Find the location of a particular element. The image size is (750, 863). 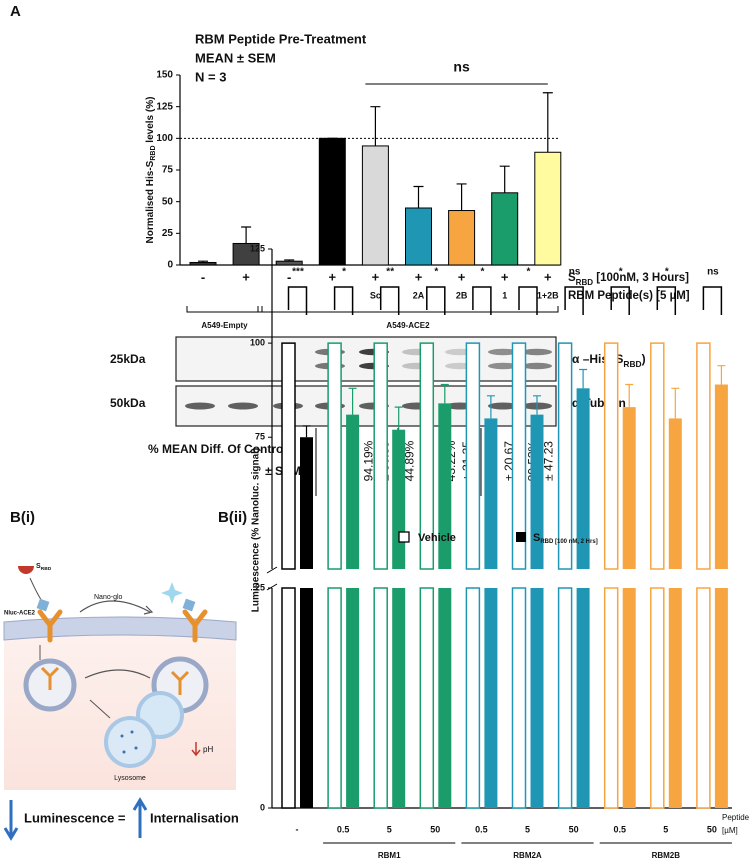

row-label-part: RBD is located at coordinates (585, 282).